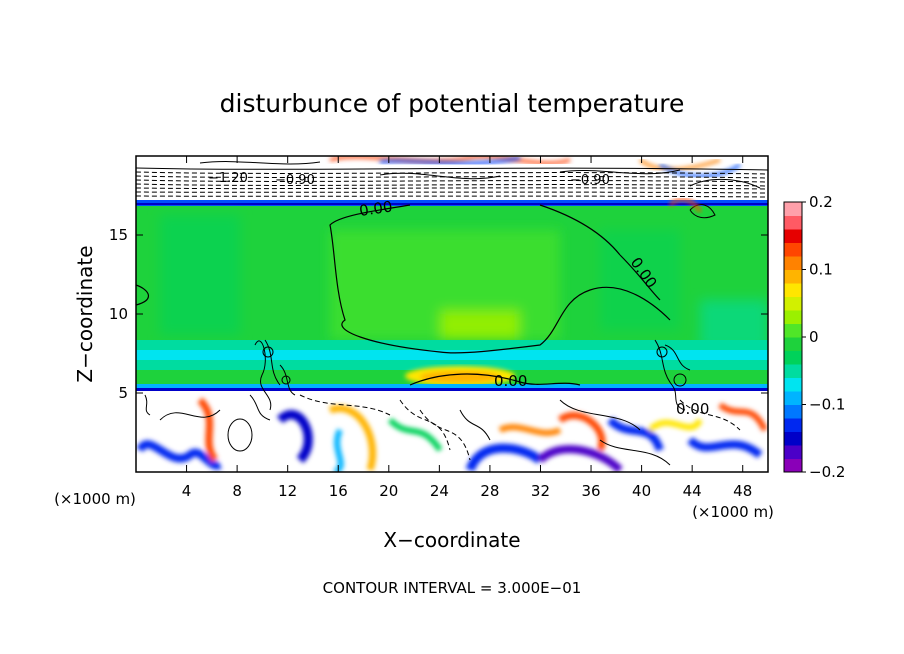 Image resolution: width=904 pixels, height=654 pixels. What do you see at coordinates (228, 178) in the screenshot?
I see `contour-label: −1.20` at bounding box center [228, 178].